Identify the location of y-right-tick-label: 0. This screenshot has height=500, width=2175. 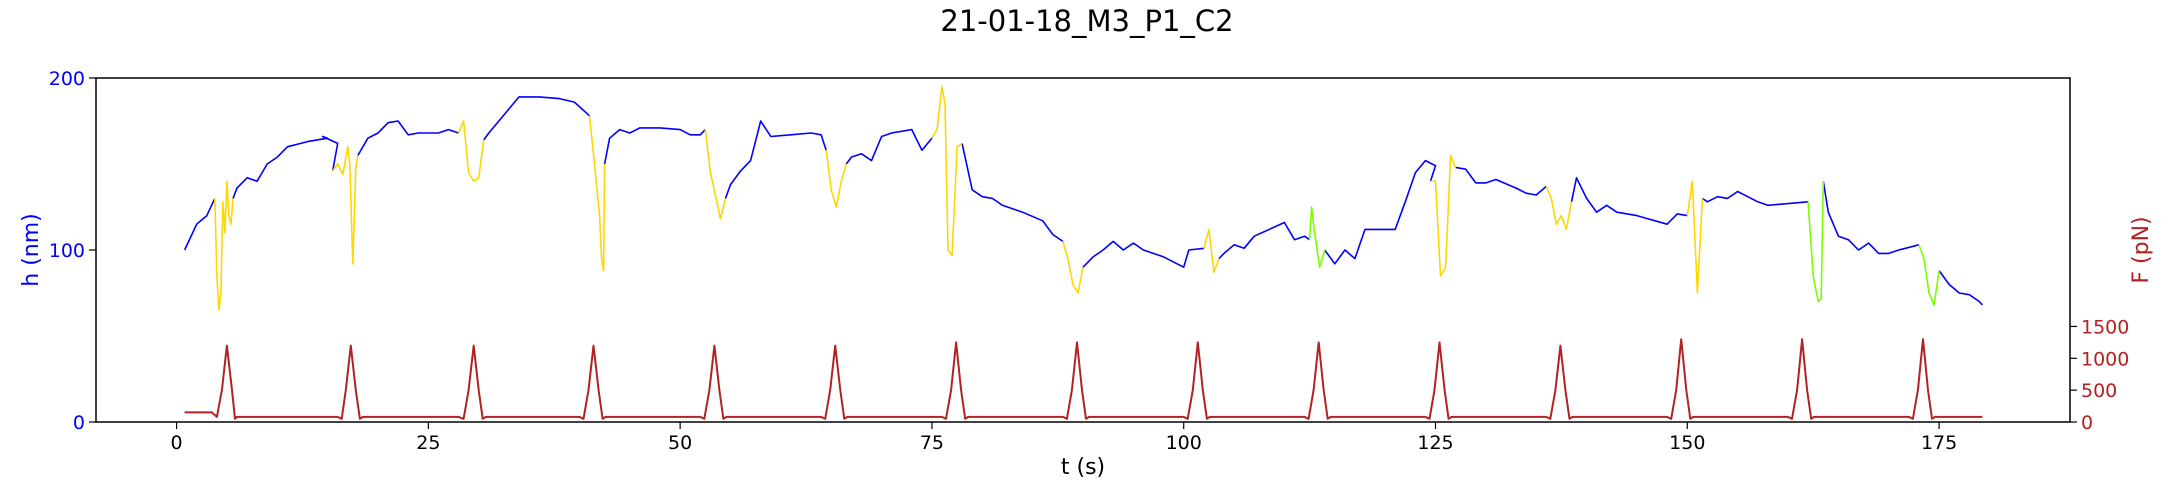
(2087, 423).